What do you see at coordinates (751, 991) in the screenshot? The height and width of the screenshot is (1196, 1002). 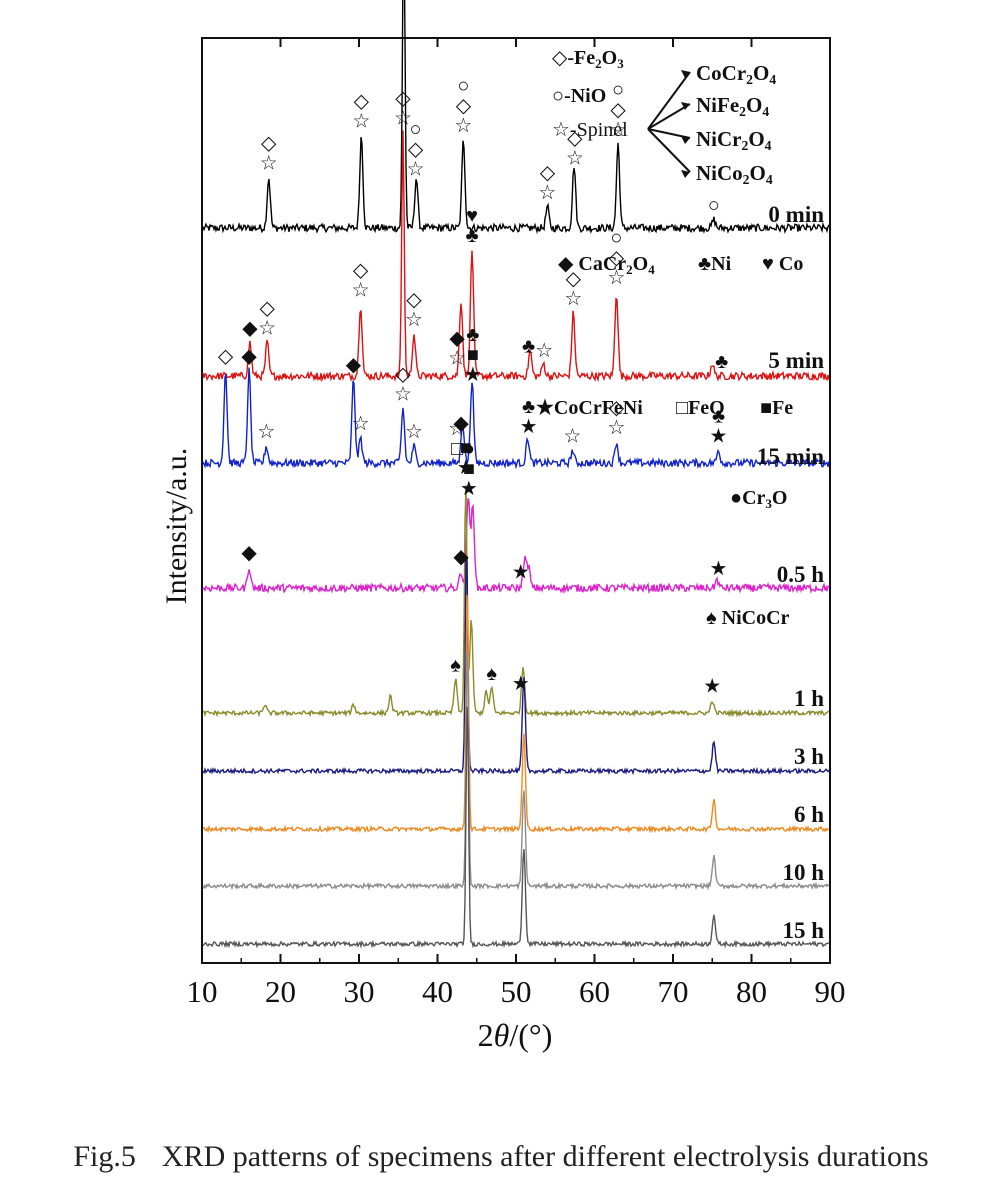 I see `x-tick-label: 80` at bounding box center [751, 991].